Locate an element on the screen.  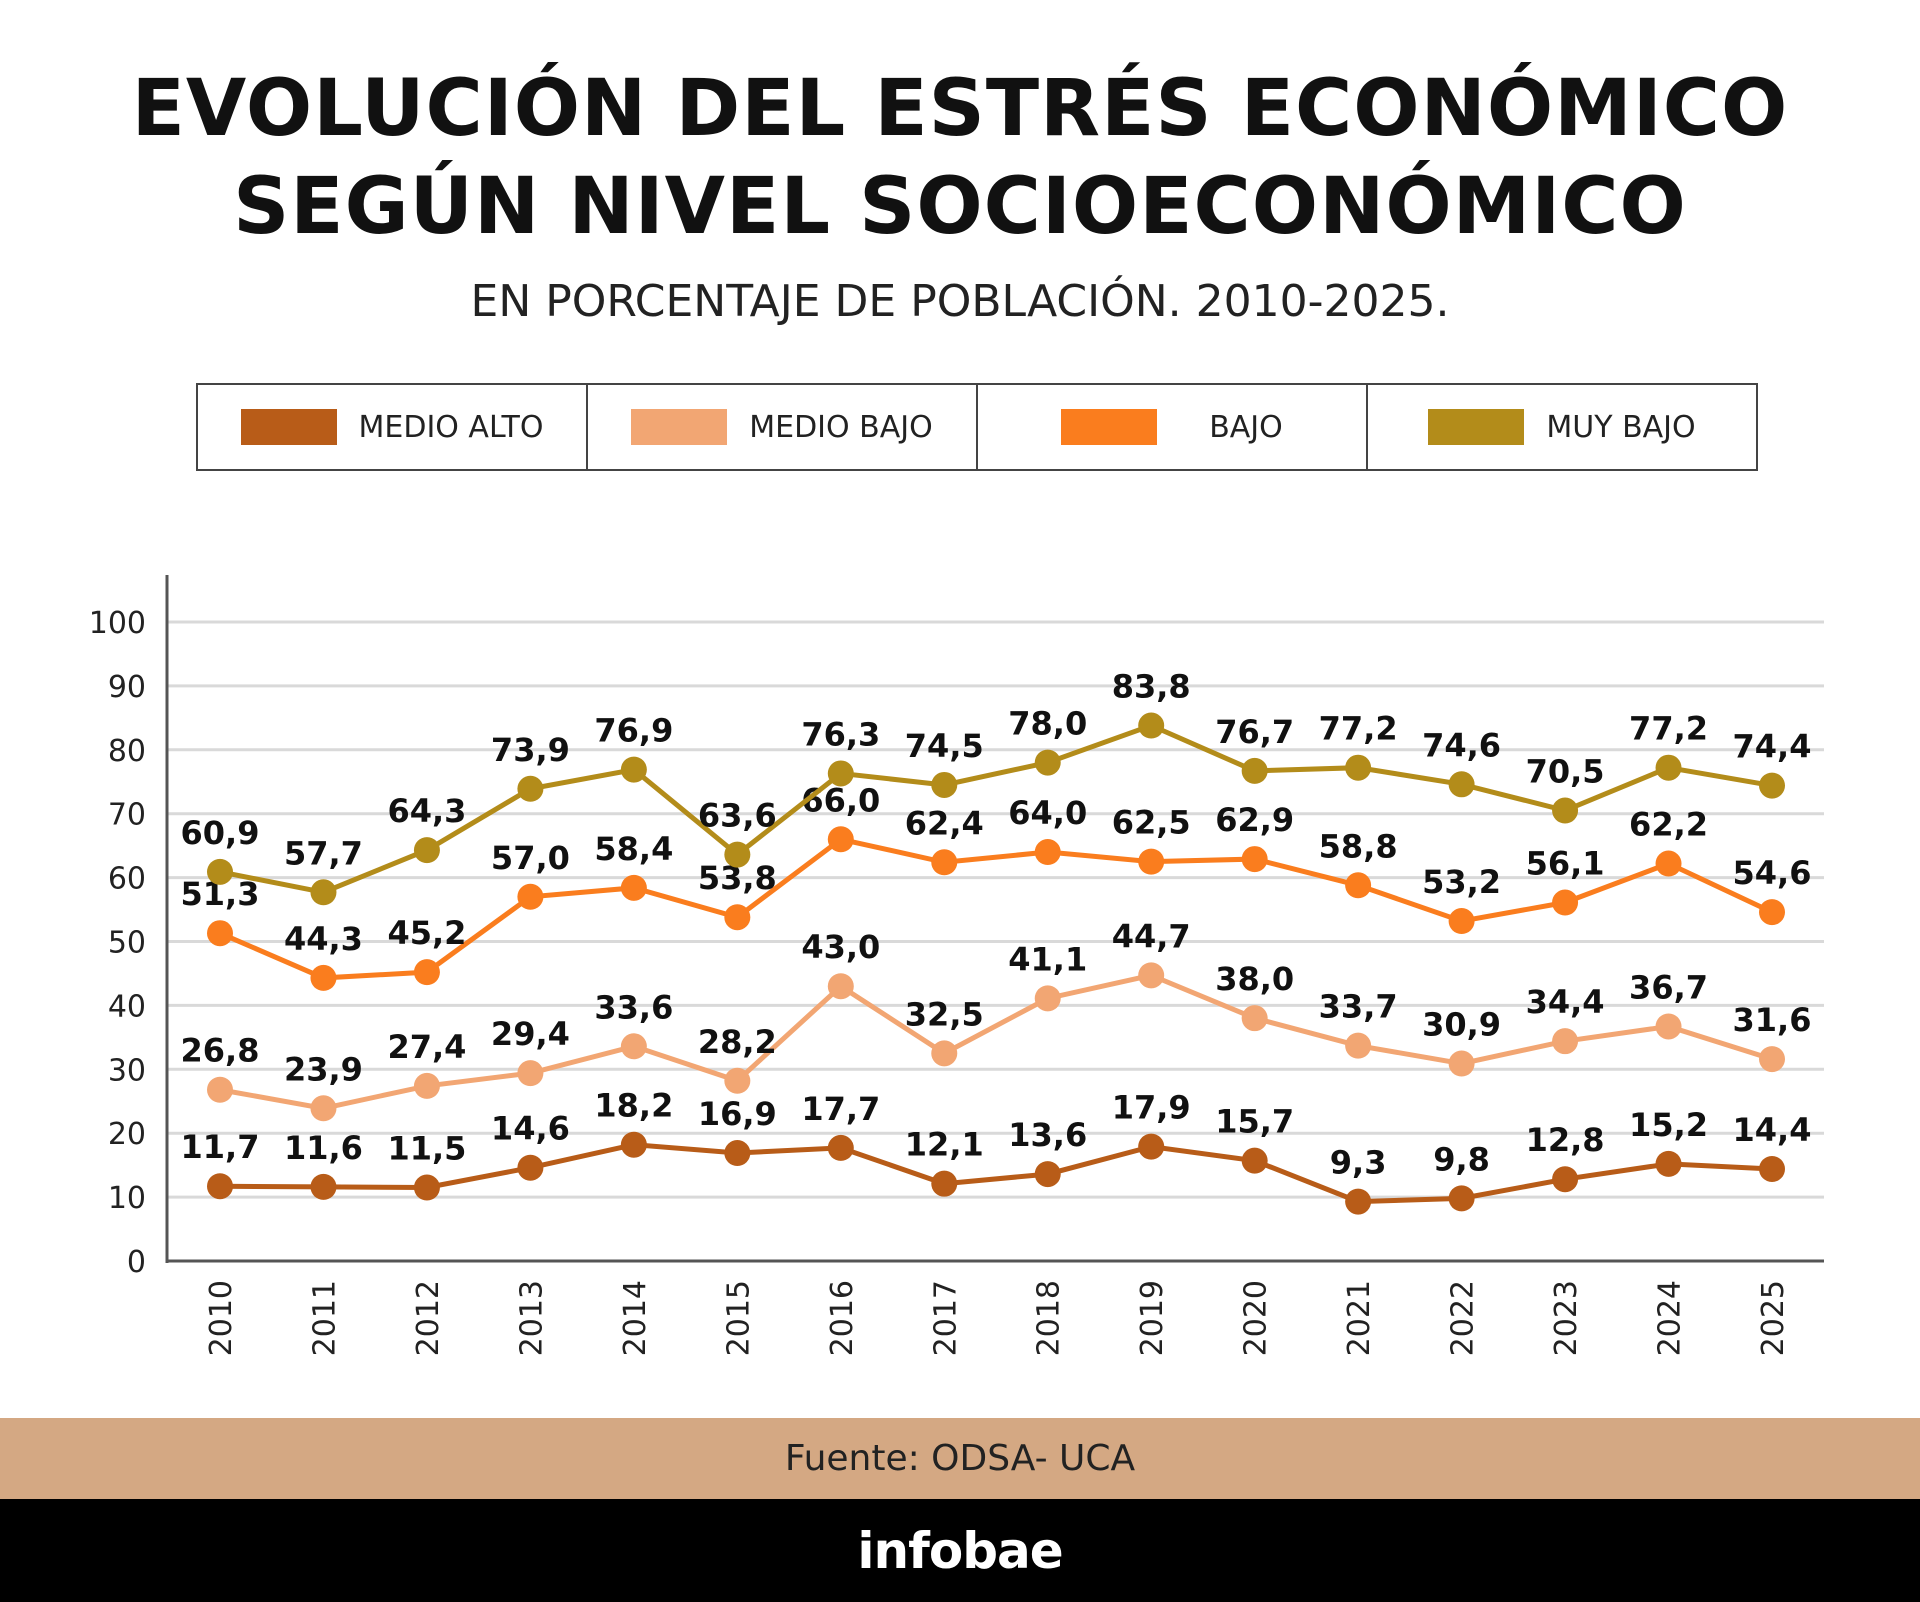
data-label: 31,6 is located at coordinates (1772, 1020).